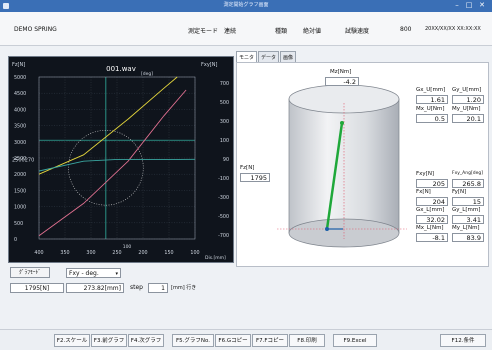  Describe the element at coordinates (20, 175) in the screenshot. I see `left-tick-label: 2000` at that location.